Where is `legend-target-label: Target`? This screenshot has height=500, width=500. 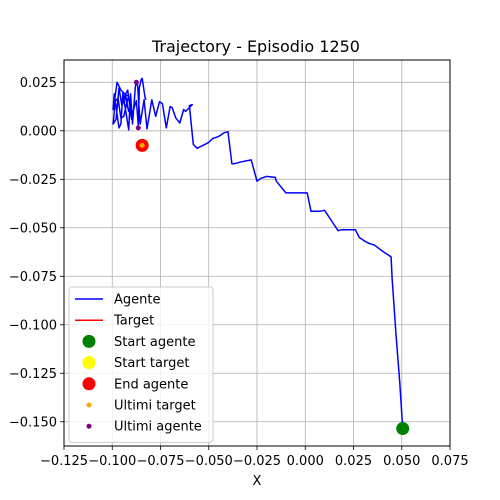
legend-target-label: Target is located at coordinates (133, 321).